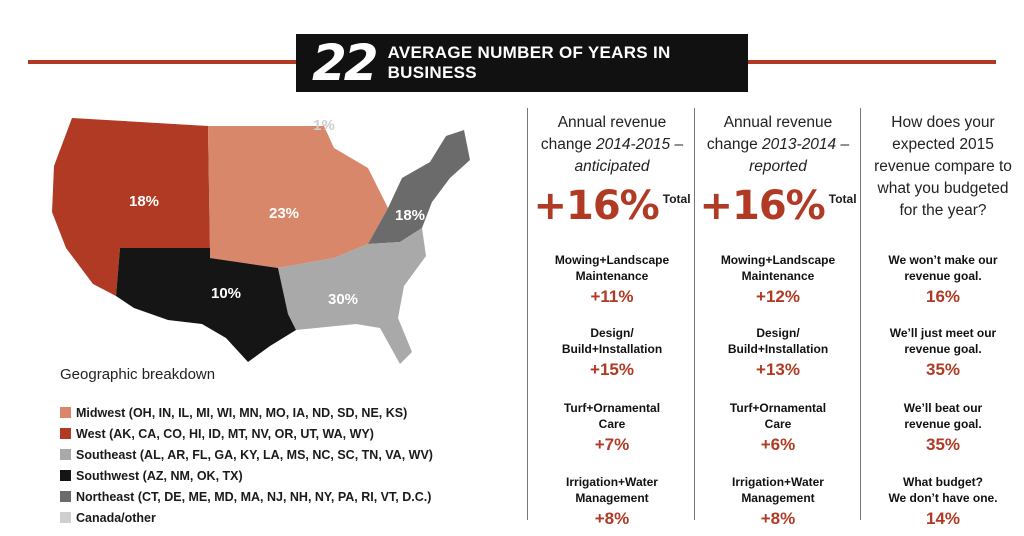  What do you see at coordinates (943, 188) in the screenshot?
I see `question-line: what you budgeted` at bounding box center [943, 188].